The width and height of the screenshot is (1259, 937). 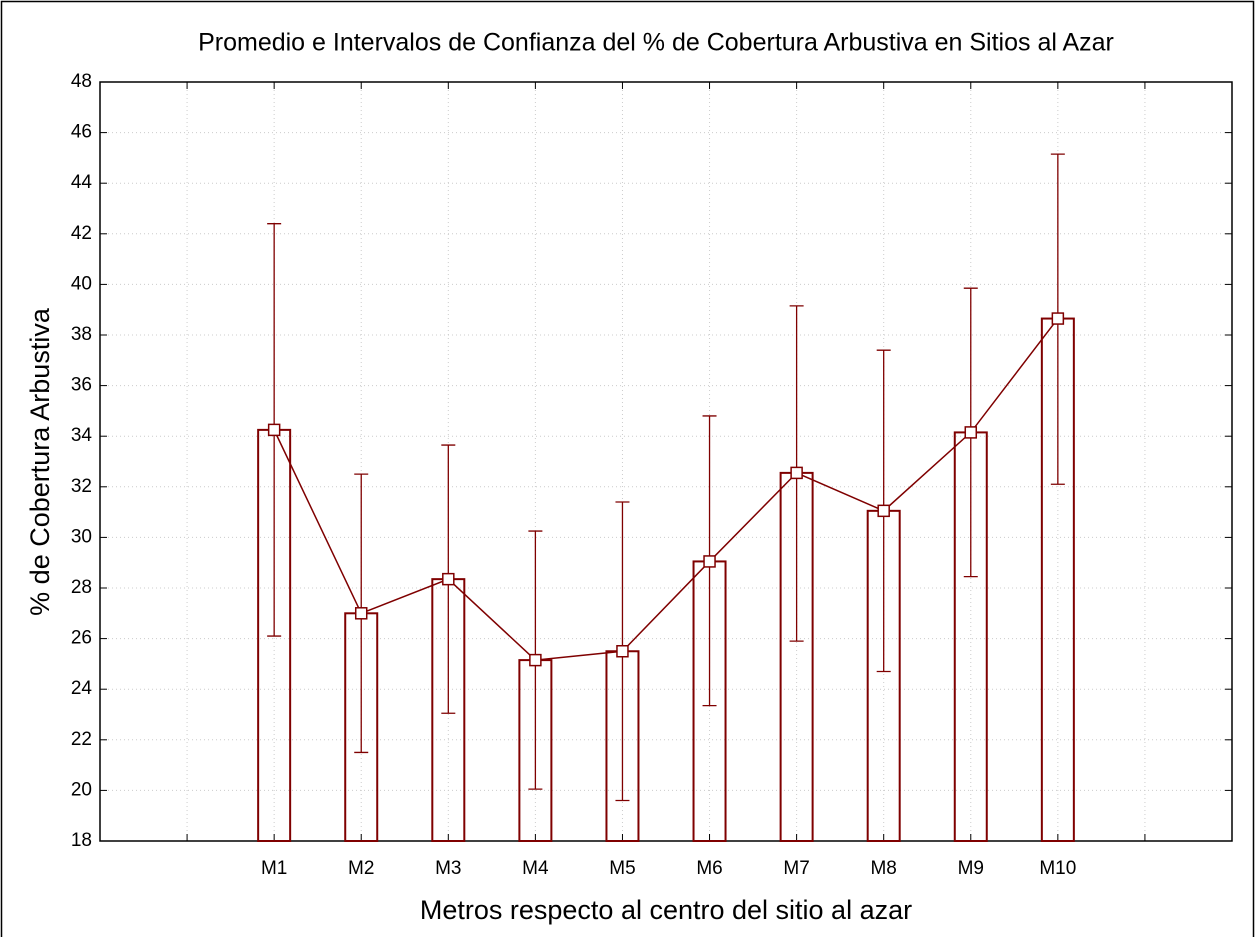 What do you see at coordinates (81, 789) in the screenshot?
I see `y-tick-label: 20` at bounding box center [81, 789].